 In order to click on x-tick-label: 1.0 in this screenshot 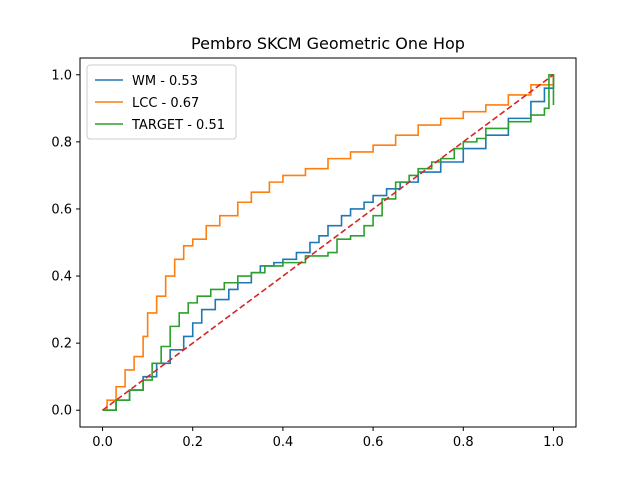, I will do `click(553, 442)`.